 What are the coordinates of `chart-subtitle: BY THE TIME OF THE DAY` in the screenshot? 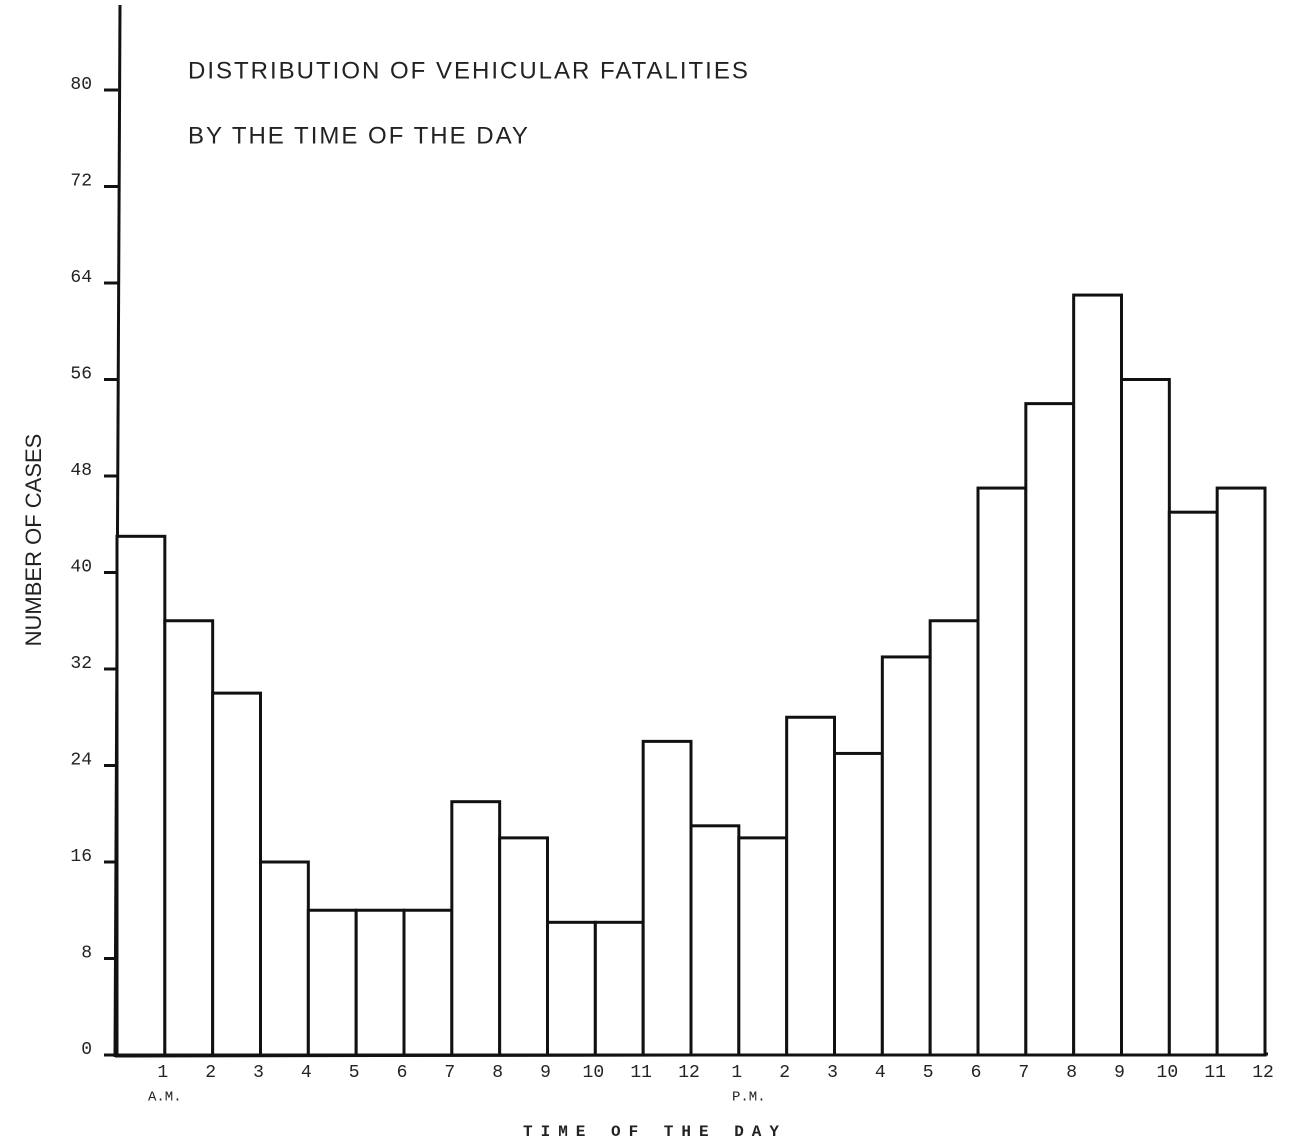 It's located at (359, 135).